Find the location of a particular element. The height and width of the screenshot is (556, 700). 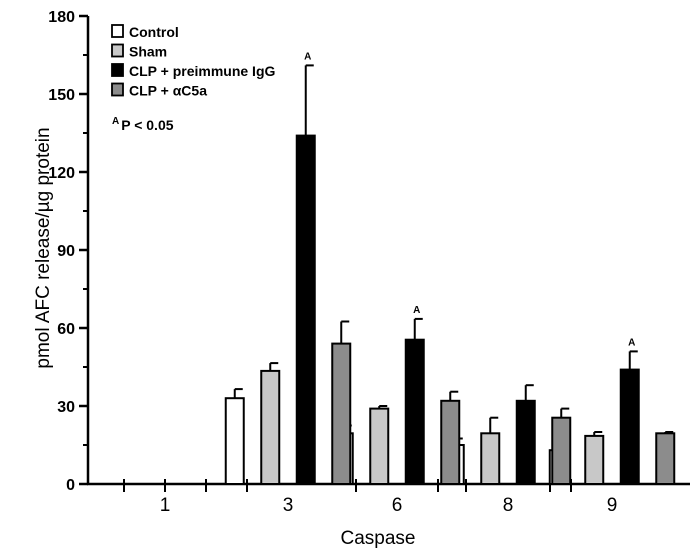

x-tick-label: 1 is located at coordinates (165, 505).